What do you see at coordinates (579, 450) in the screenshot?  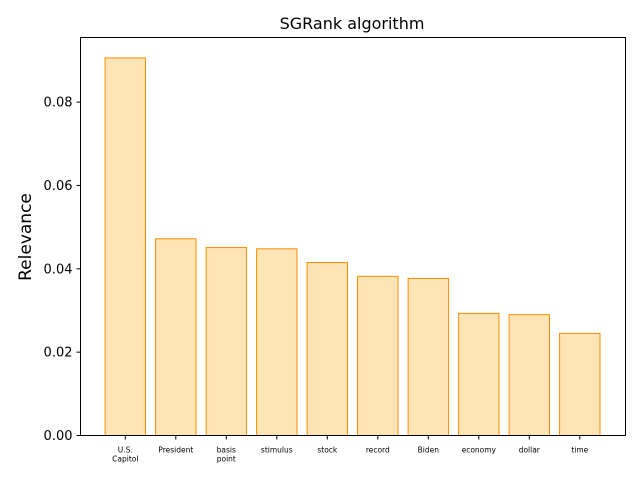 I see `x-tick-label: time` at bounding box center [579, 450].